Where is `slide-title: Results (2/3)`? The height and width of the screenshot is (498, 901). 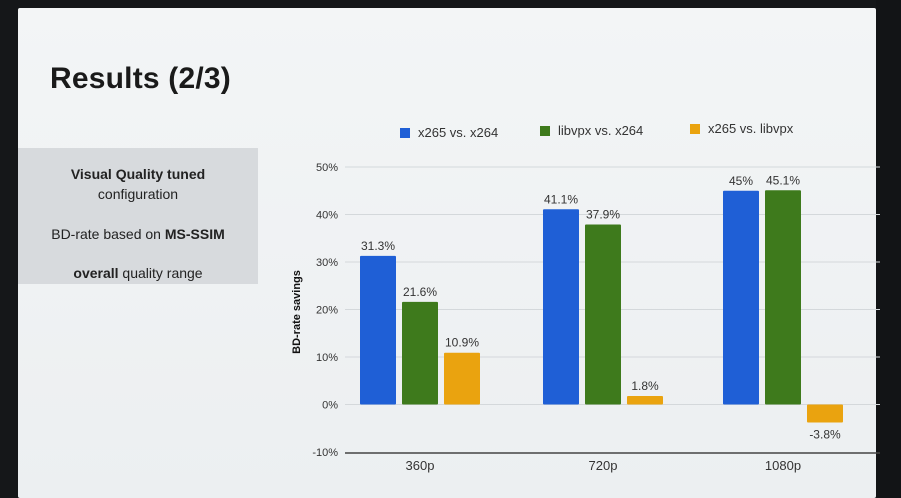 slide-title: Results (2/3) is located at coordinates (140, 78).